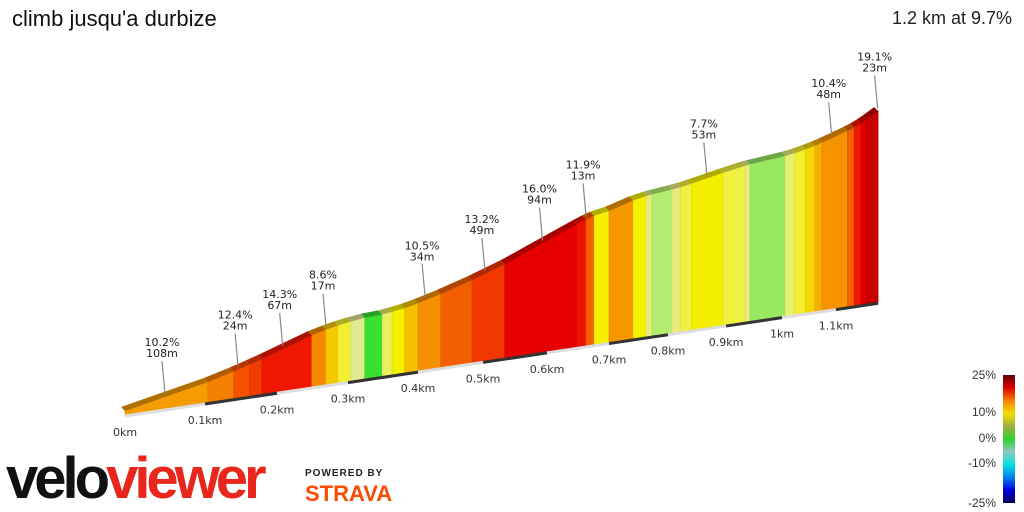 The width and height of the screenshot is (1024, 512). I want to click on annotation-length: 17m, so click(323, 286).